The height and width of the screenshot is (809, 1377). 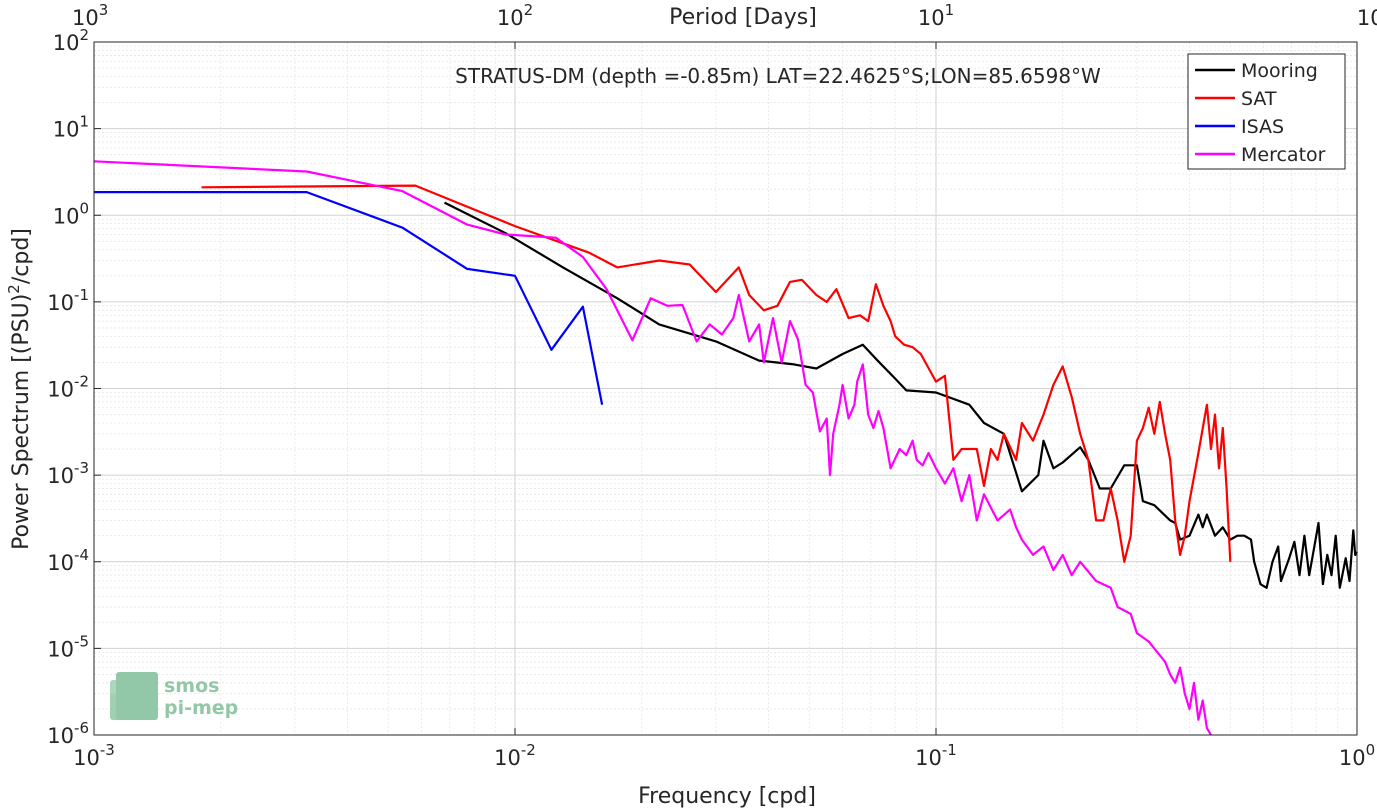 I want to click on bottom-x-ticks: 10⁻³ 10⁻² 10⁻¹ 10⁰, so click(x=724, y=749).